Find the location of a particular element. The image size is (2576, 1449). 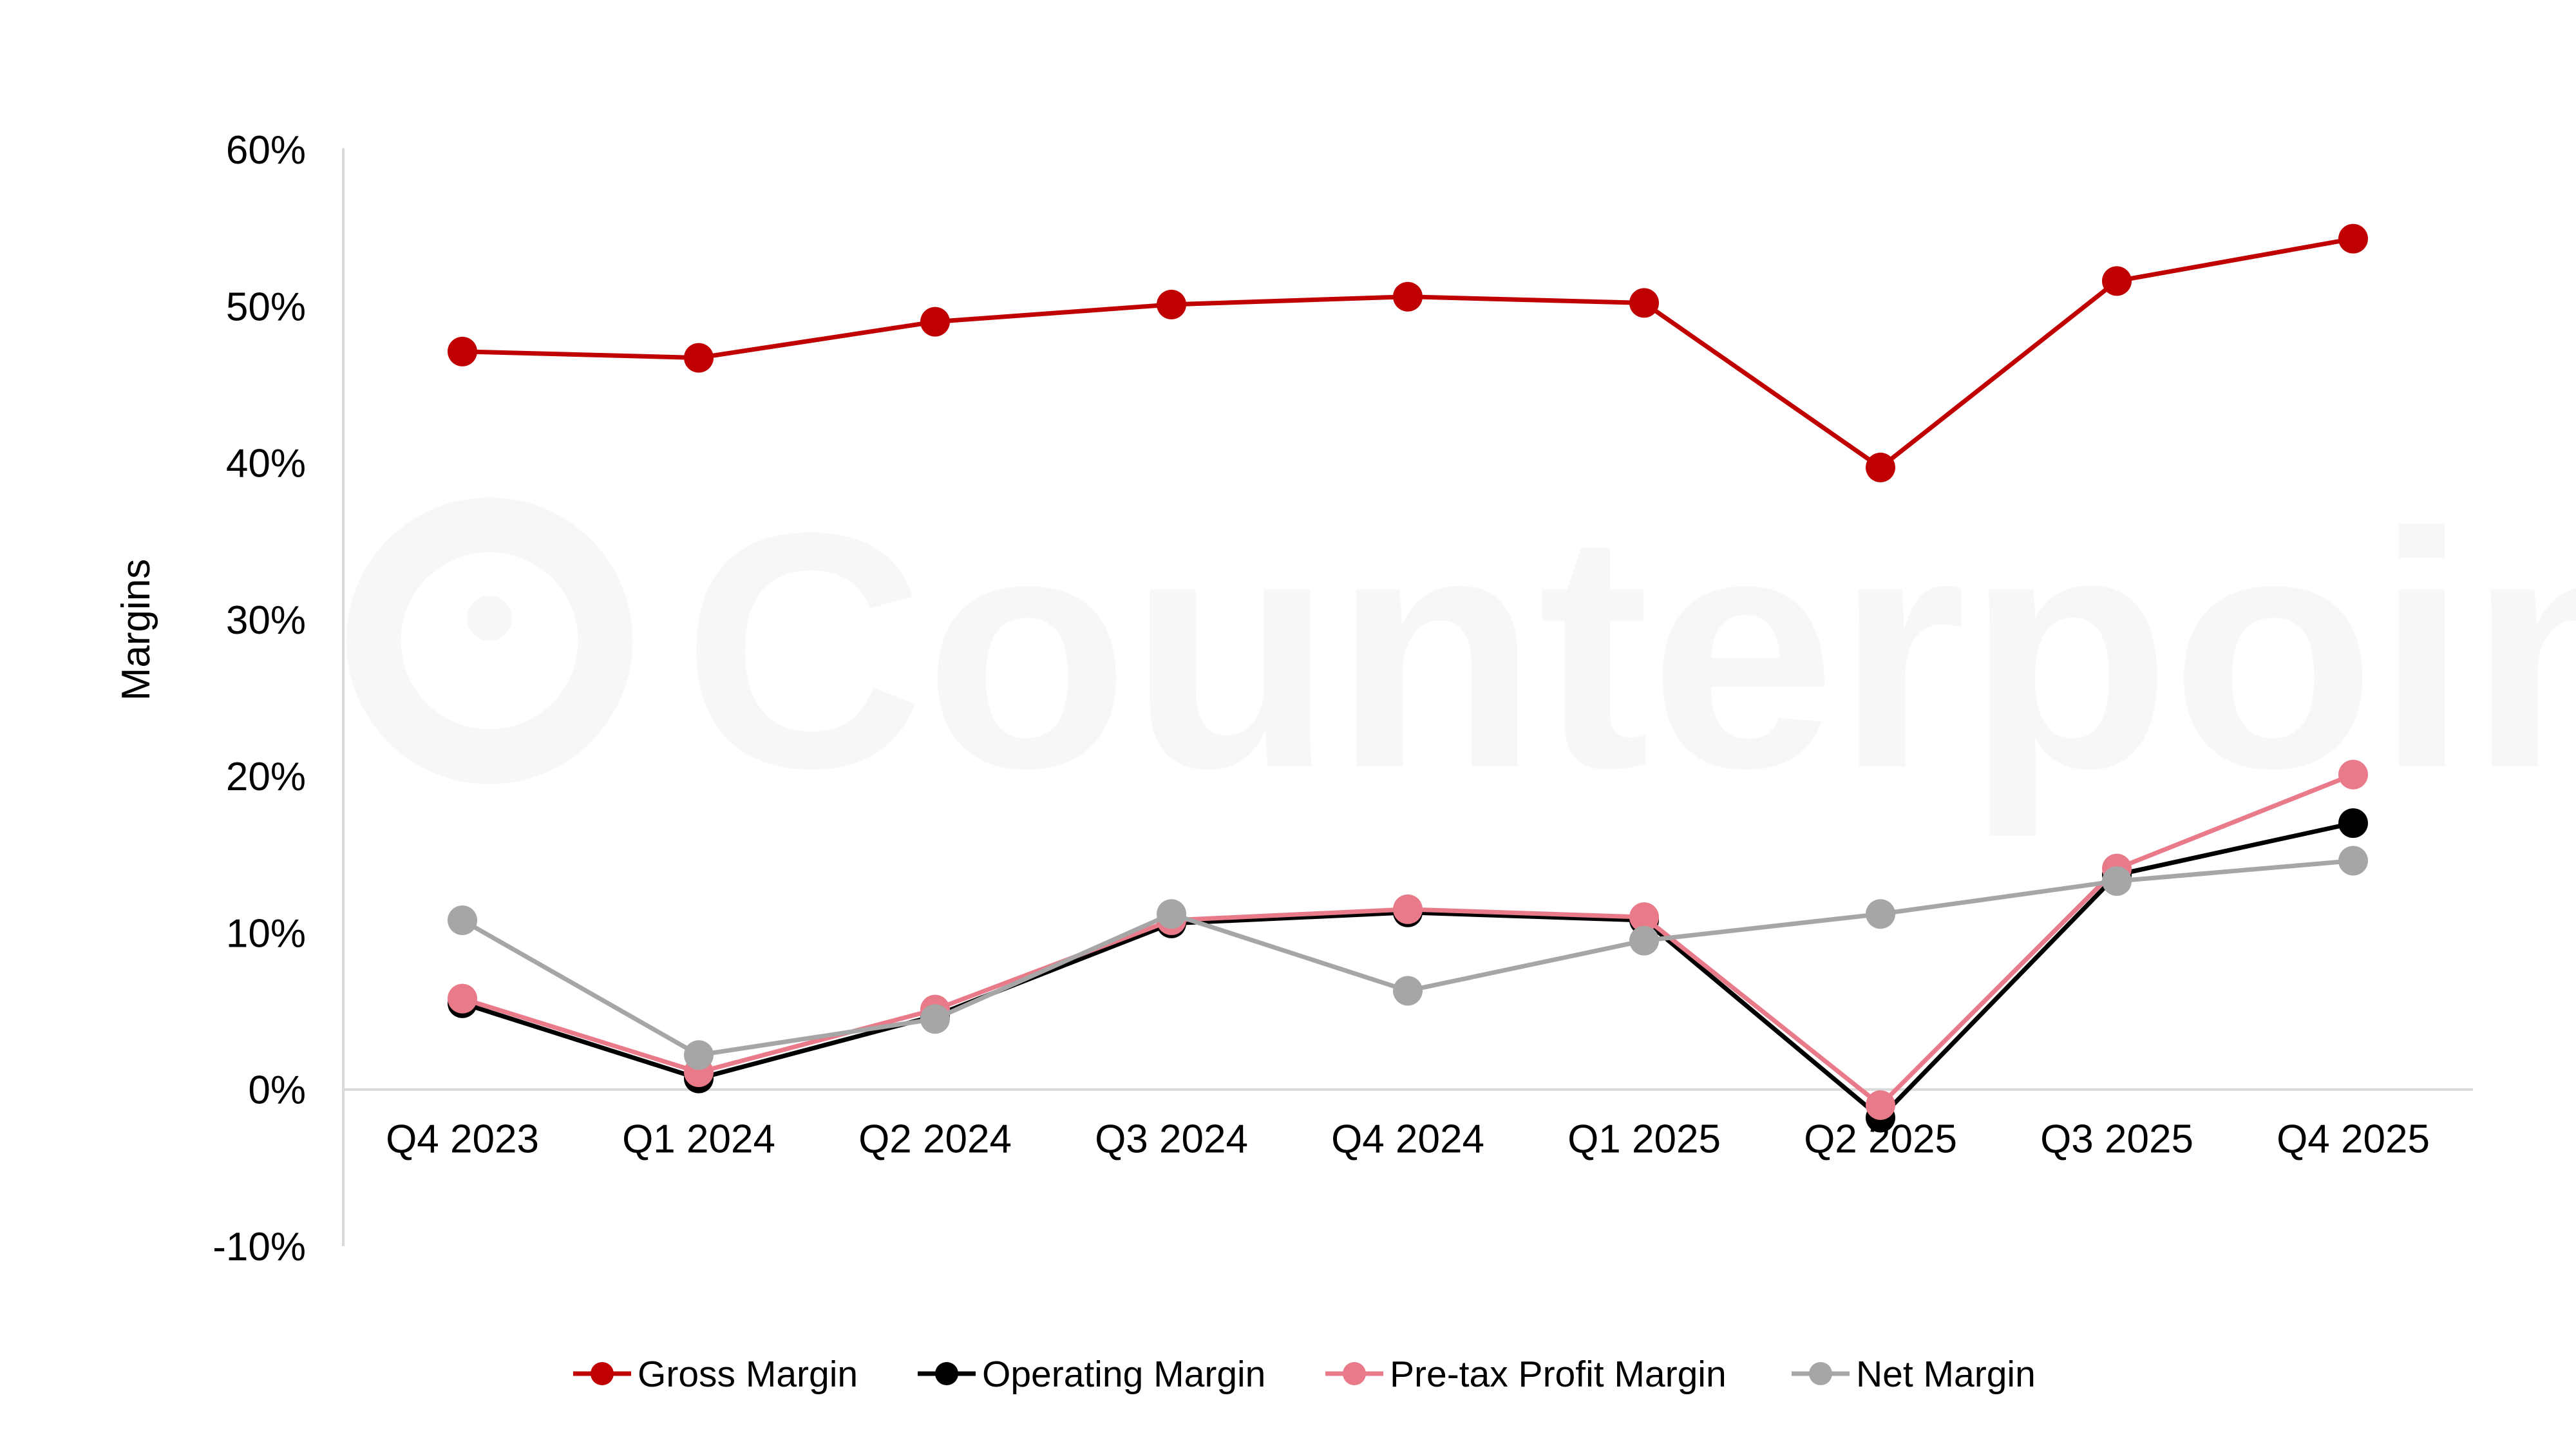

y-tick-label: 0% is located at coordinates (277, 1091).